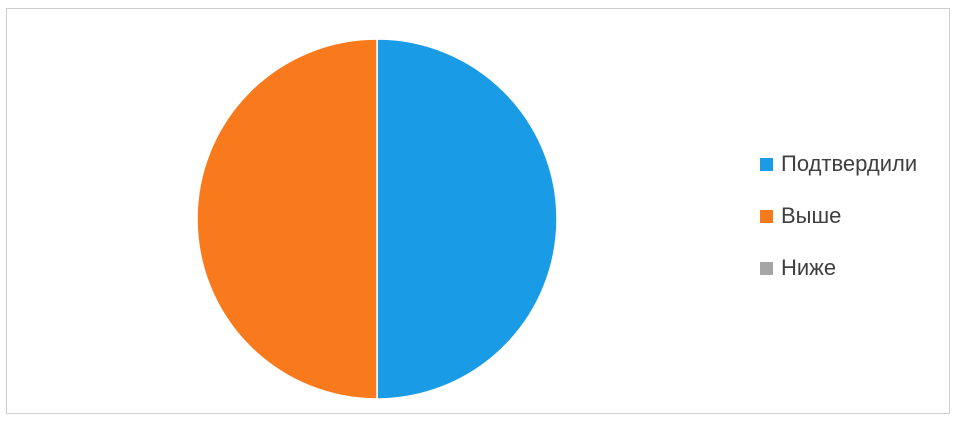 This screenshot has height=421, width=956. I want to click on legend-item-higher: Выше, so click(838, 216).